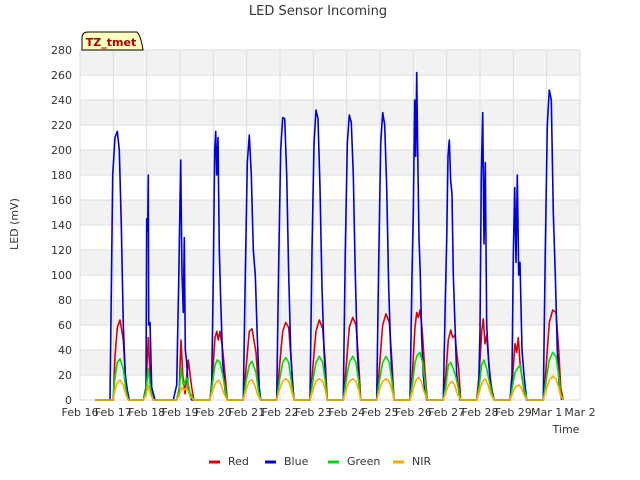  Describe the element at coordinates (566, 429) in the screenshot. I see `x-axis-label: Time` at that location.